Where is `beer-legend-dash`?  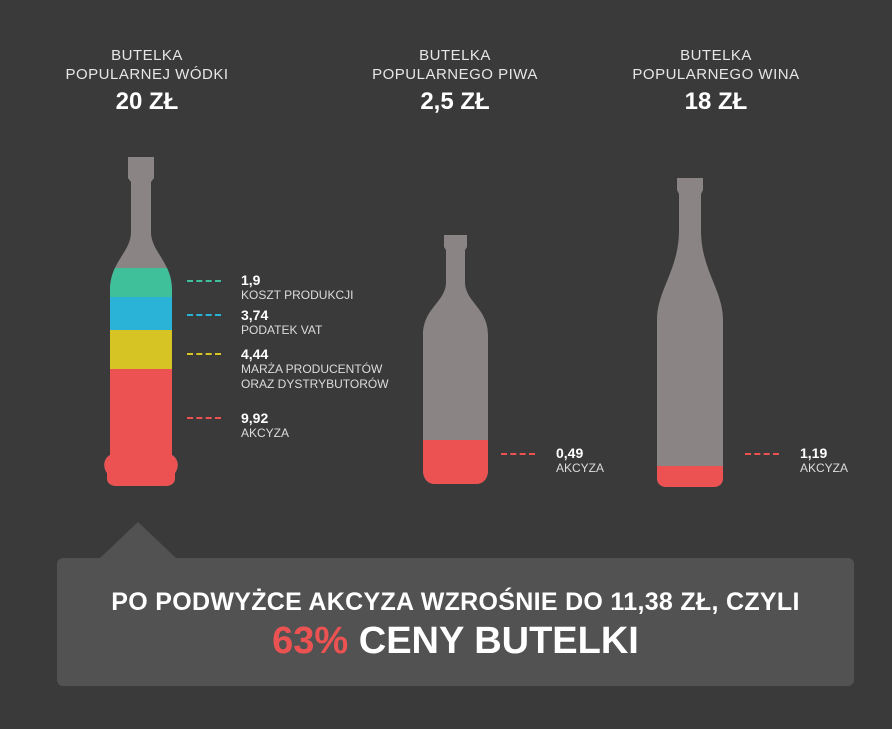 beer-legend-dash is located at coordinates (518, 454).